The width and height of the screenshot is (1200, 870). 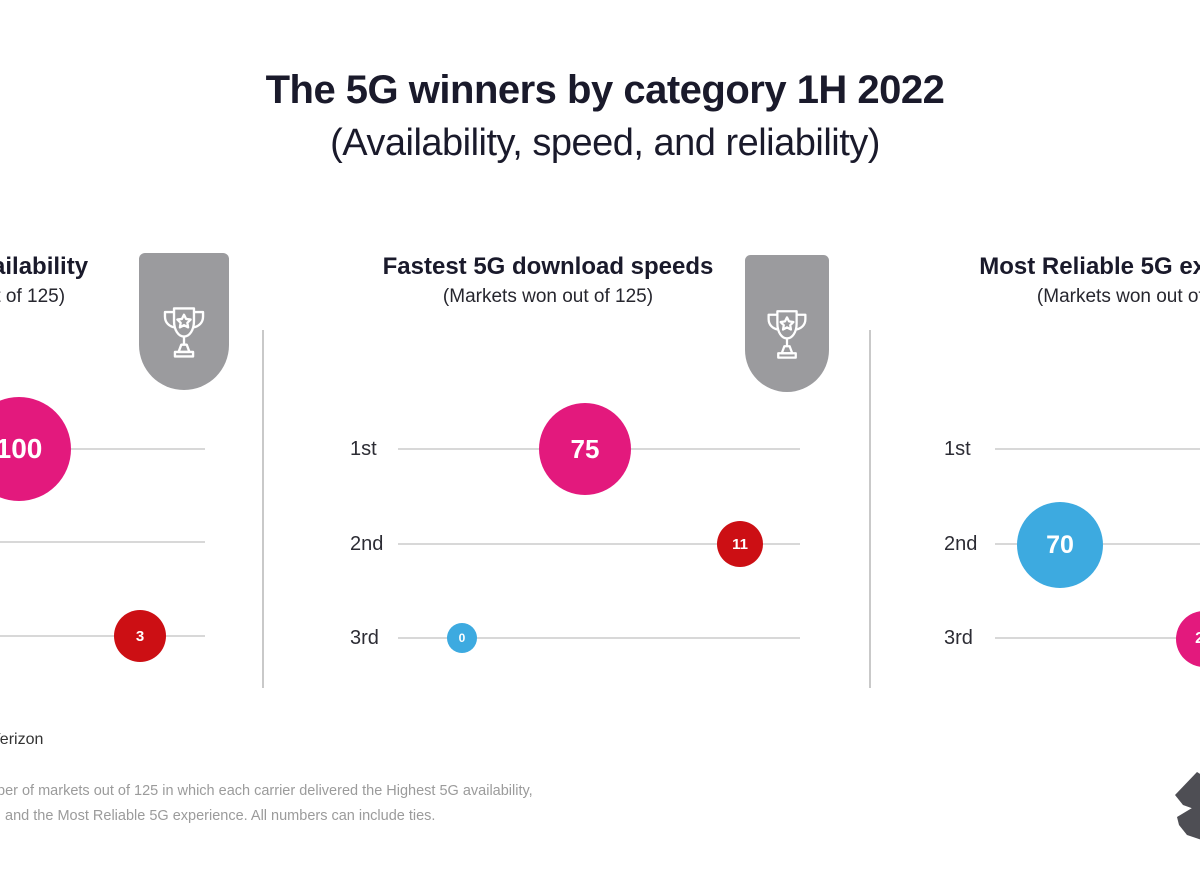 I want to click on bubble-value: 100, so click(x=21, y=448).